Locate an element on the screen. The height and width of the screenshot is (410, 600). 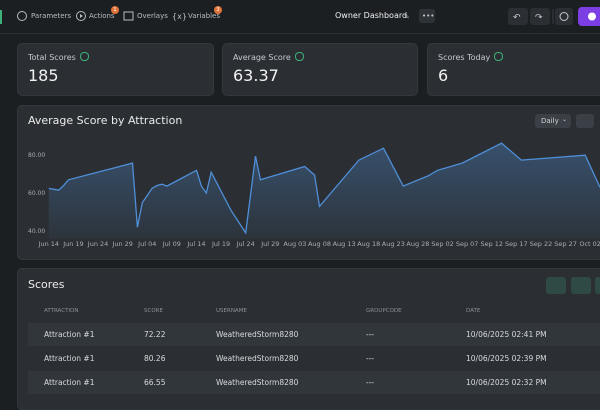
actions-button: Actions is located at coordinates (102, 16).